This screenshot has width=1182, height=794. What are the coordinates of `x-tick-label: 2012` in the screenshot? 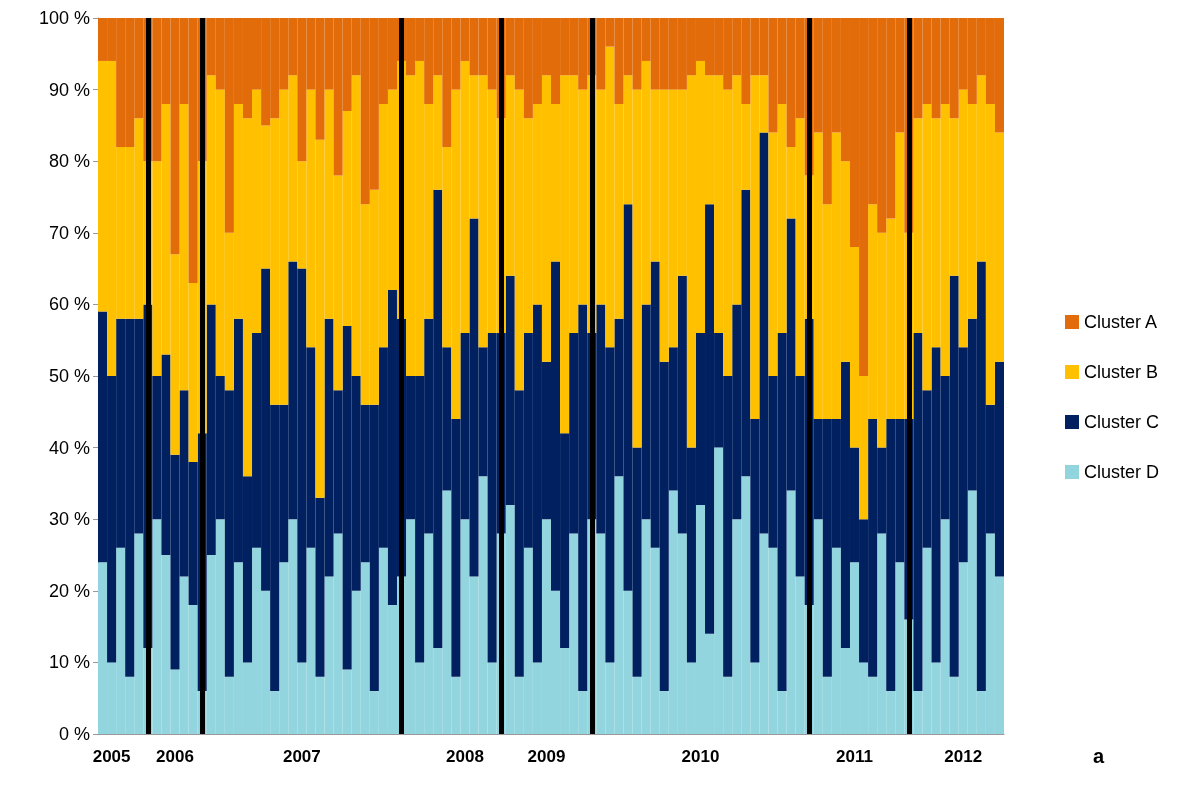 It's located at (963, 756).